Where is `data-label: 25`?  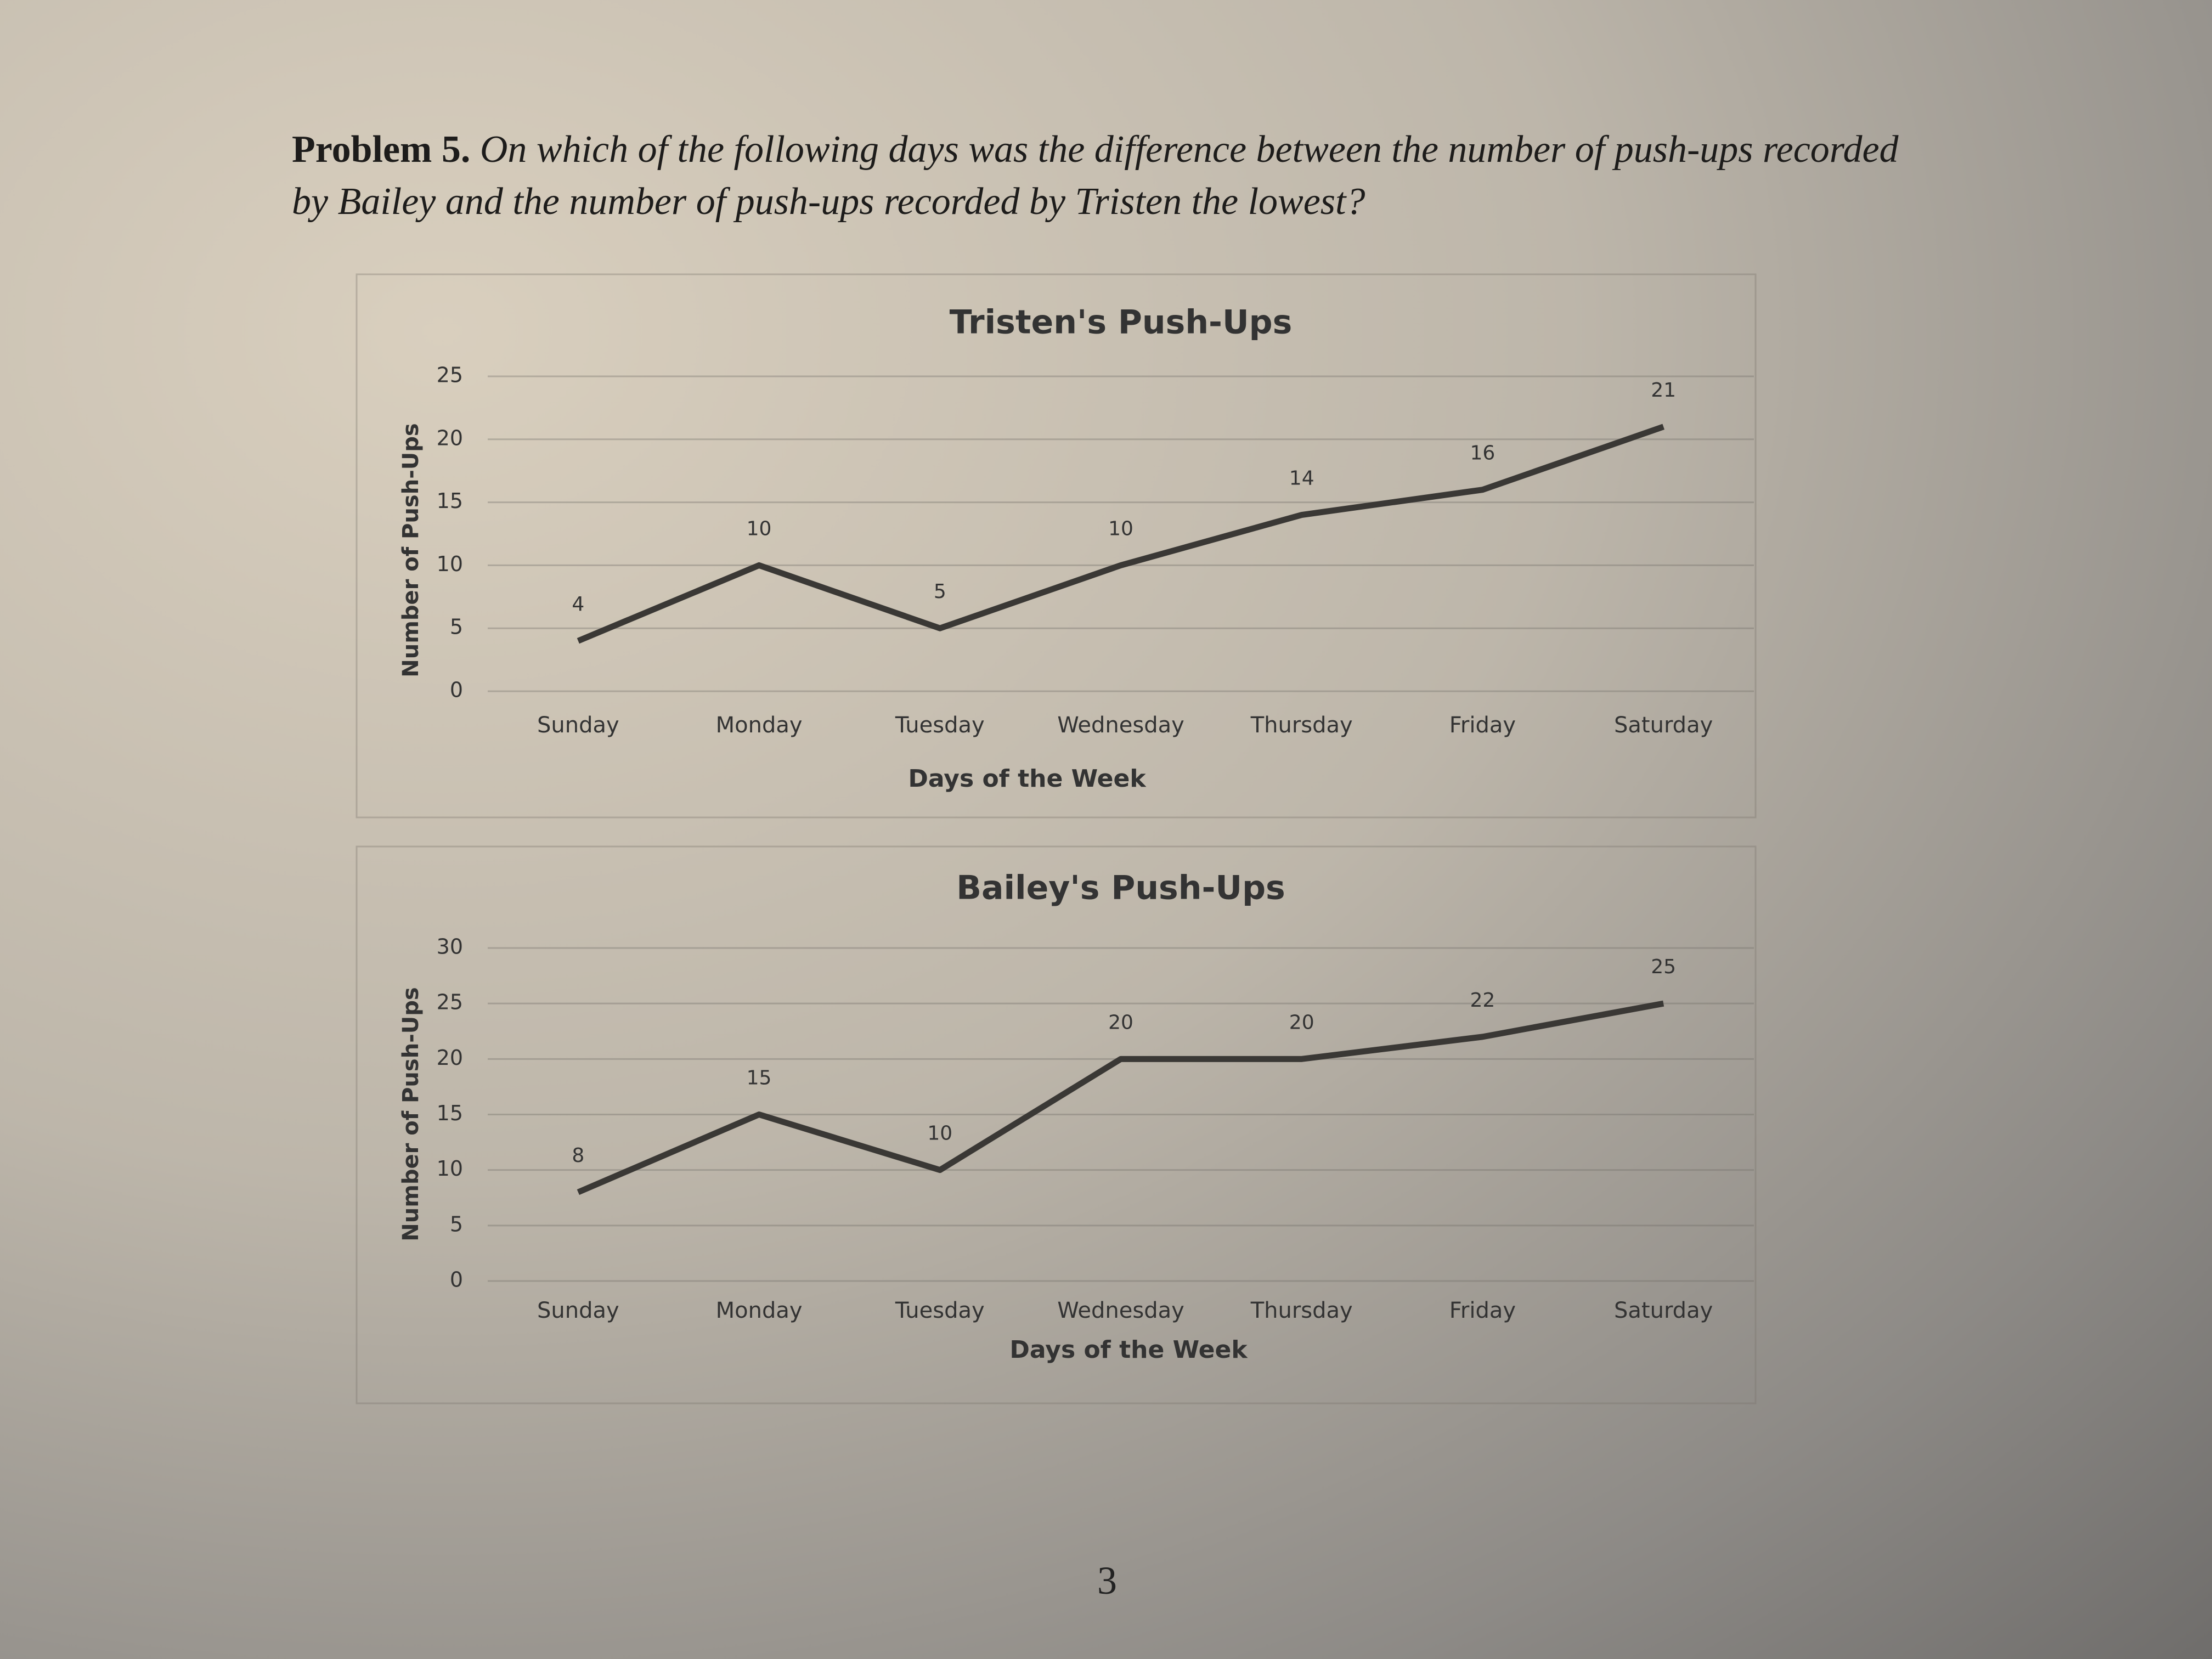 data-label: 25 is located at coordinates (1664, 967).